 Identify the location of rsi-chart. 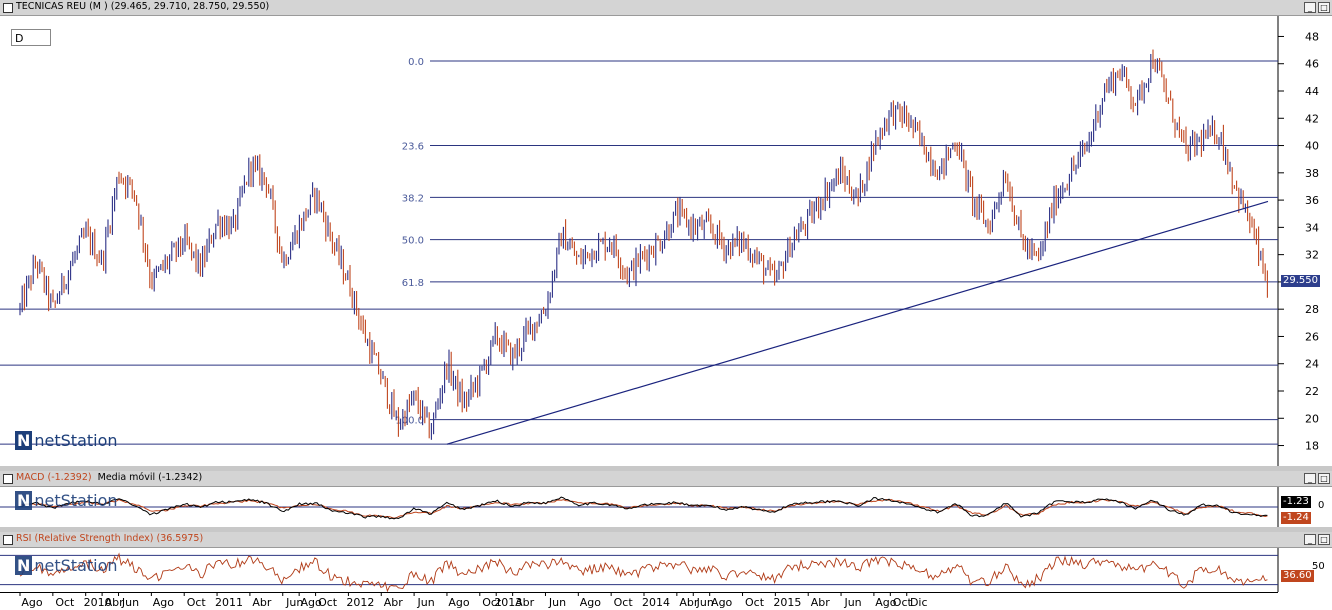
(666, 570).